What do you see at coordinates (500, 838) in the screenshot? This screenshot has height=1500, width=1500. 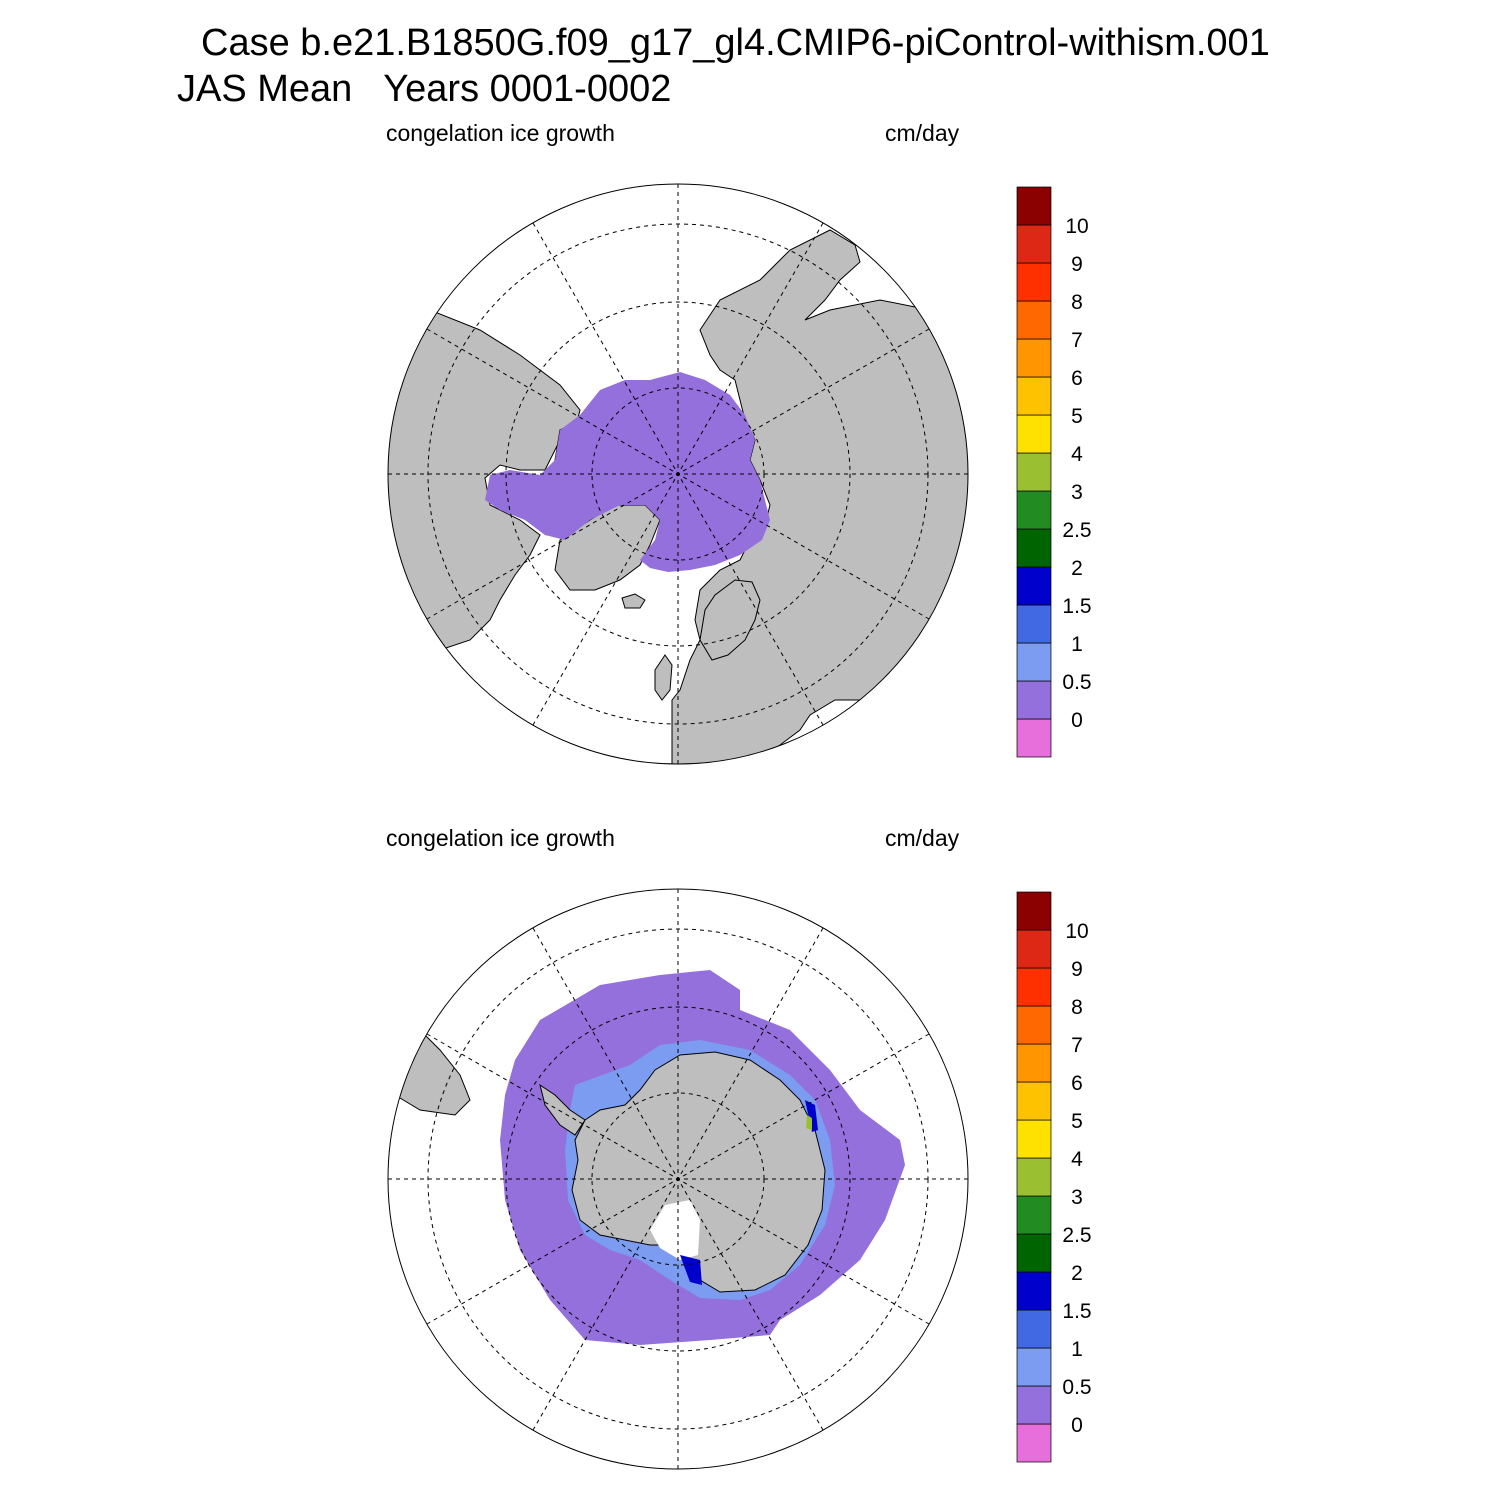 I see `south-panel-variable-label: congelation ice growth` at bounding box center [500, 838].